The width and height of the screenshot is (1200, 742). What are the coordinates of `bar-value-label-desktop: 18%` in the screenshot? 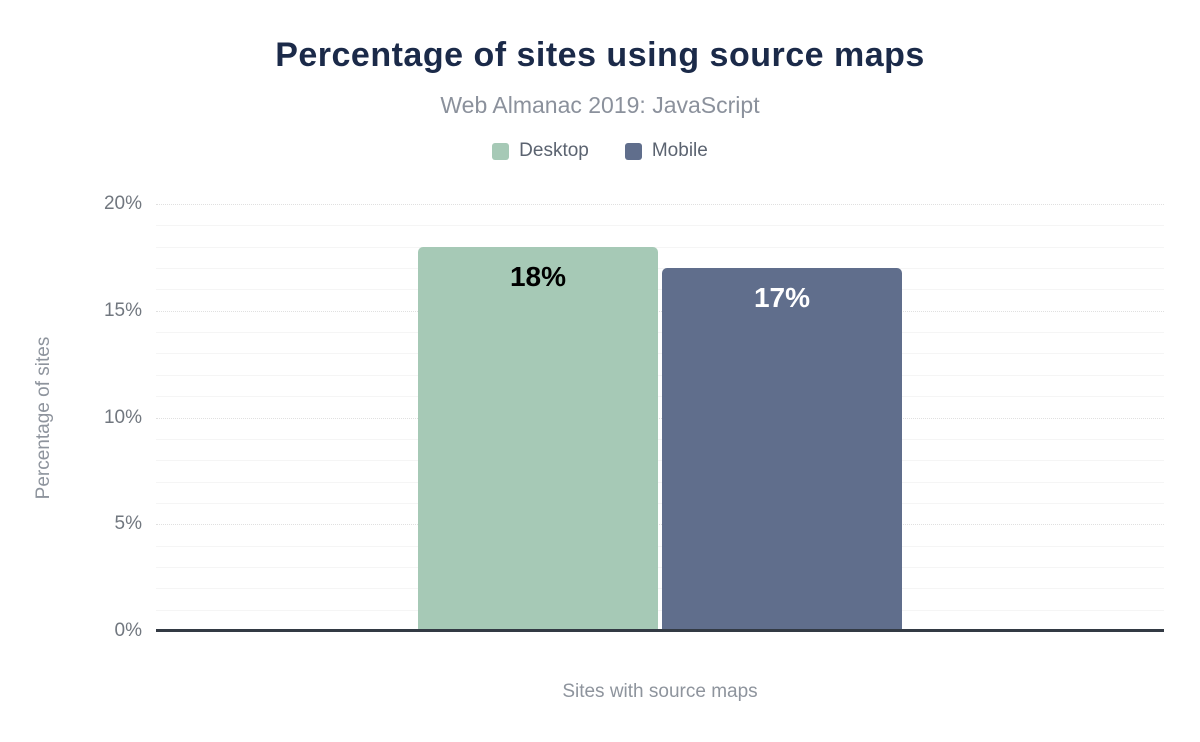 It's located at (538, 276).